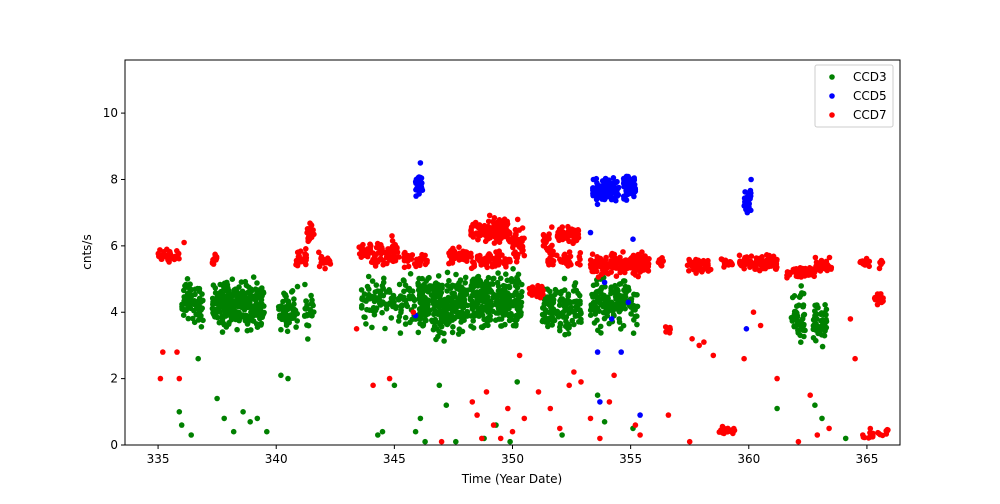 The height and width of the screenshot is (504, 1000). Describe the element at coordinates (394, 459) in the screenshot. I see `x-tick-label: 345` at that location.